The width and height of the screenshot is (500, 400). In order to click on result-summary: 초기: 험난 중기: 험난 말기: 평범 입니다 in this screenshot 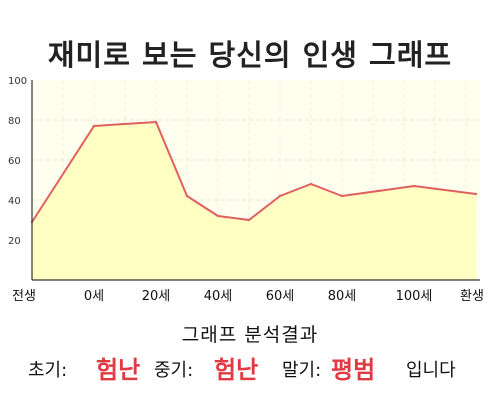, I will do `click(250, 367)`.